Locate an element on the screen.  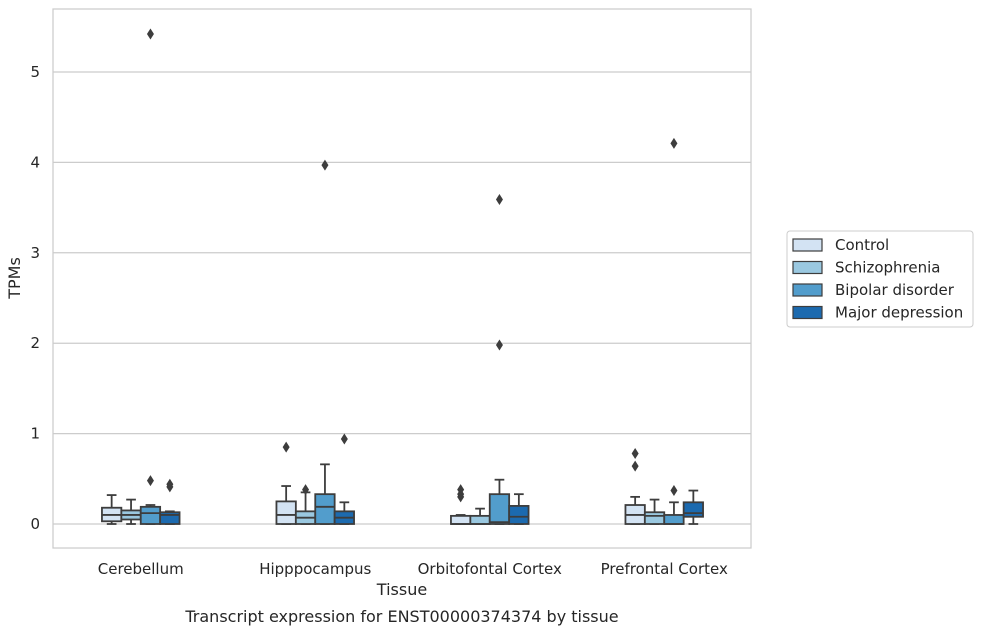
legend-frame is located at coordinates (880, 279).